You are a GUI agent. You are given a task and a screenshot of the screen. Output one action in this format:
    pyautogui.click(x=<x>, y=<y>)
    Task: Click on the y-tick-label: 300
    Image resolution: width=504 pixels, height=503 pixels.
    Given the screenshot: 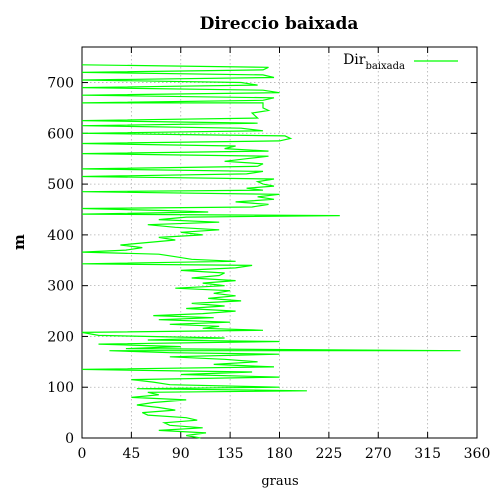 What is the action you would take?
    pyautogui.click(x=60, y=287)
    